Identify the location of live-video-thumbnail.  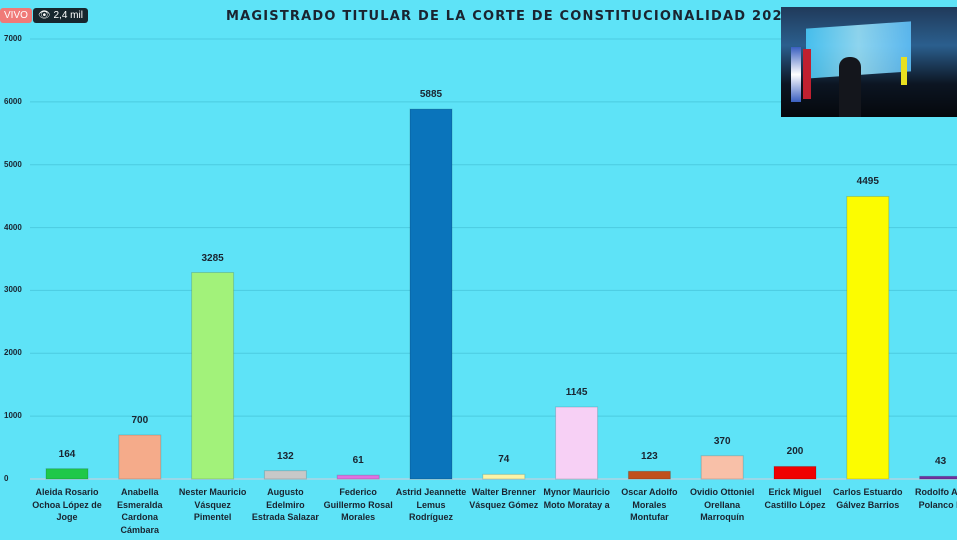
(869, 62).